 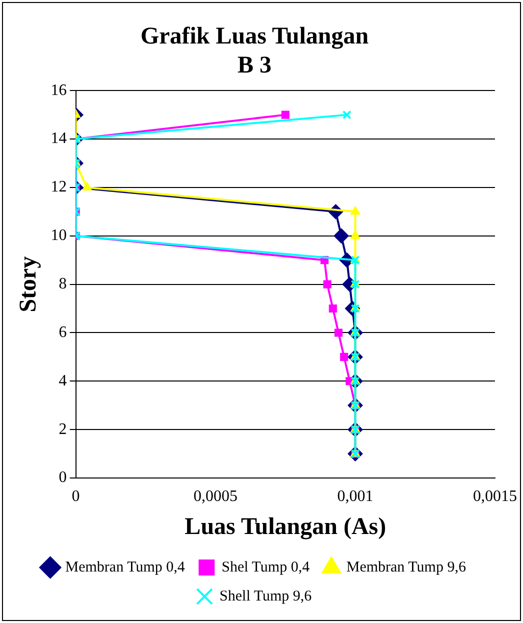 What do you see at coordinates (216, 496) in the screenshot?
I see `x-tick-label: 0,0005` at bounding box center [216, 496].